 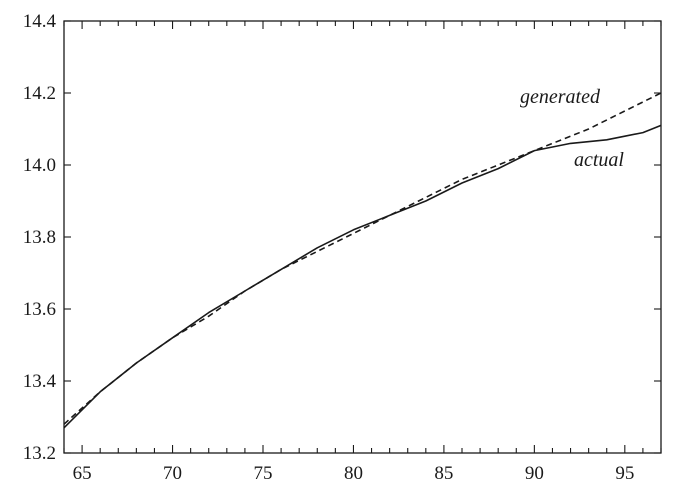 What do you see at coordinates (40, 21) in the screenshot?
I see `y-tick-label: 14.4` at bounding box center [40, 21].